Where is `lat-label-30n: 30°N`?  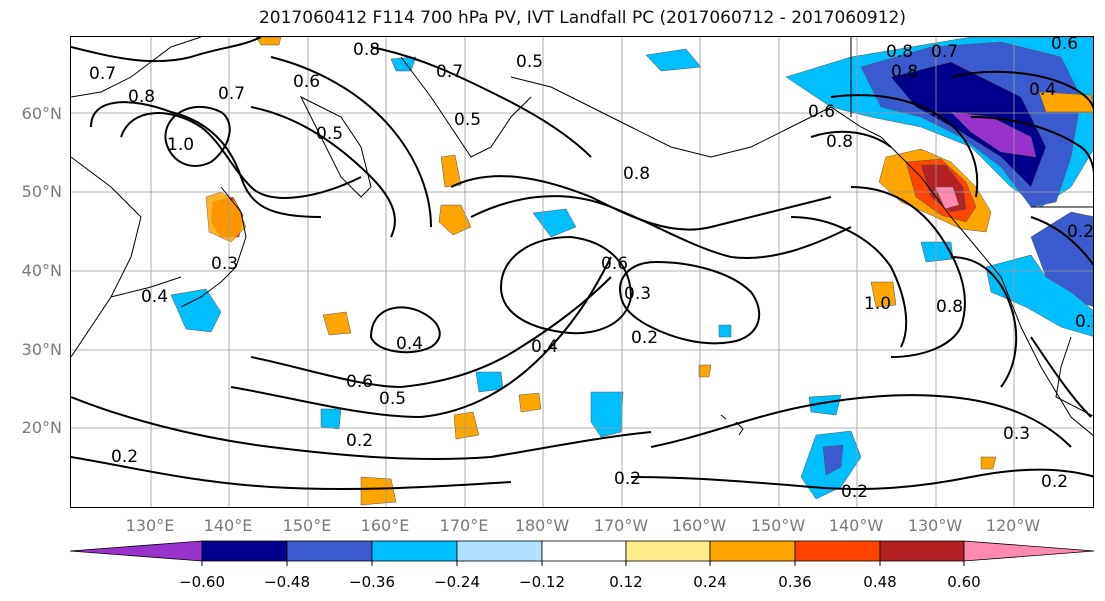 lat-label-30n: 30°N is located at coordinates (41, 349).